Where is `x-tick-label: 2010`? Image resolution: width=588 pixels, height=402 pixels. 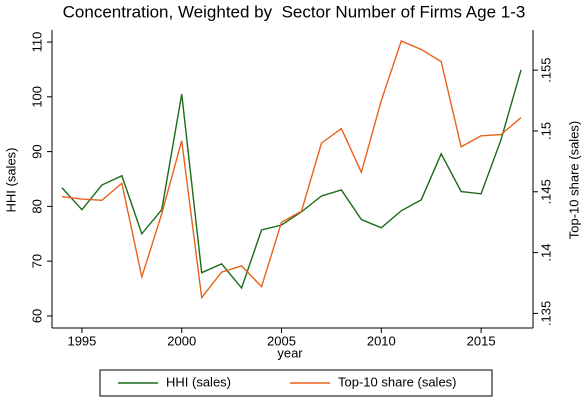
x-tick-label: 2010 is located at coordinates (381, 340).